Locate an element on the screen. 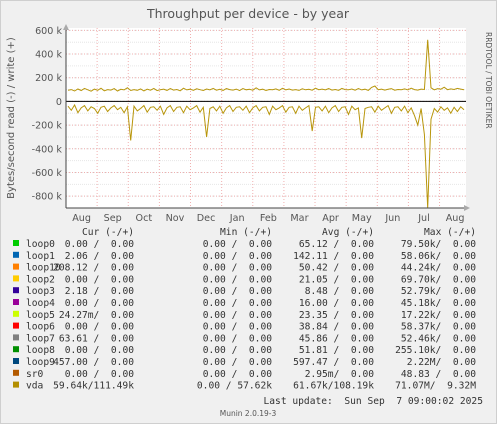  legend-max: 17.22k/ 0.00 is located at coordinates (438, 315).